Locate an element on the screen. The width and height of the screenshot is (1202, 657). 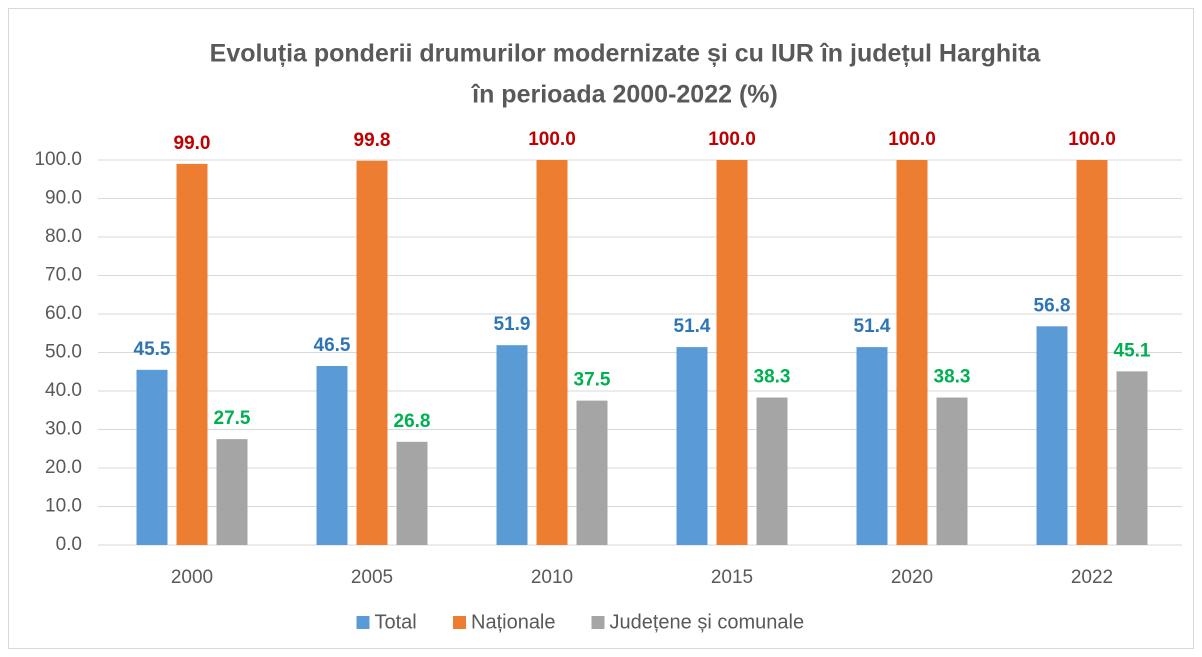
legend-label: Naționale is located at coordinates (513, 622).